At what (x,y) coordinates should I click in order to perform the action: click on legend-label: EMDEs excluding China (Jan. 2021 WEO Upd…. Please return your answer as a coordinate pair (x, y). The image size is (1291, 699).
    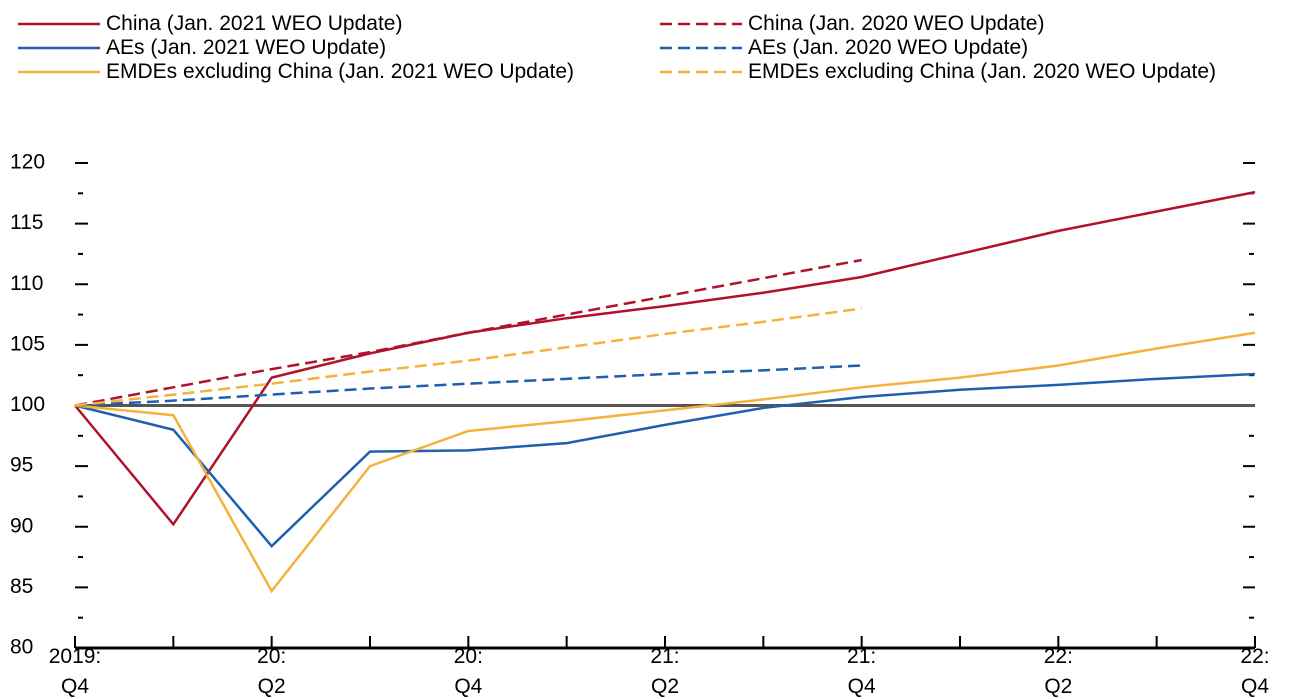
    Looking at the image, I should click on (340, 71).